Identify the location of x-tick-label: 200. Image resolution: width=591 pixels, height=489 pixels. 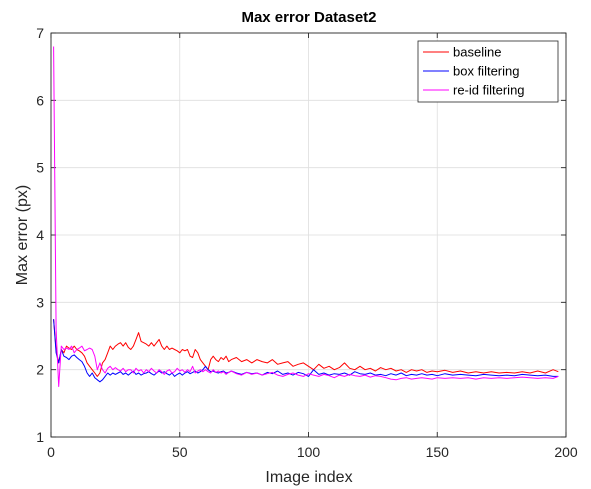
(566, 452).